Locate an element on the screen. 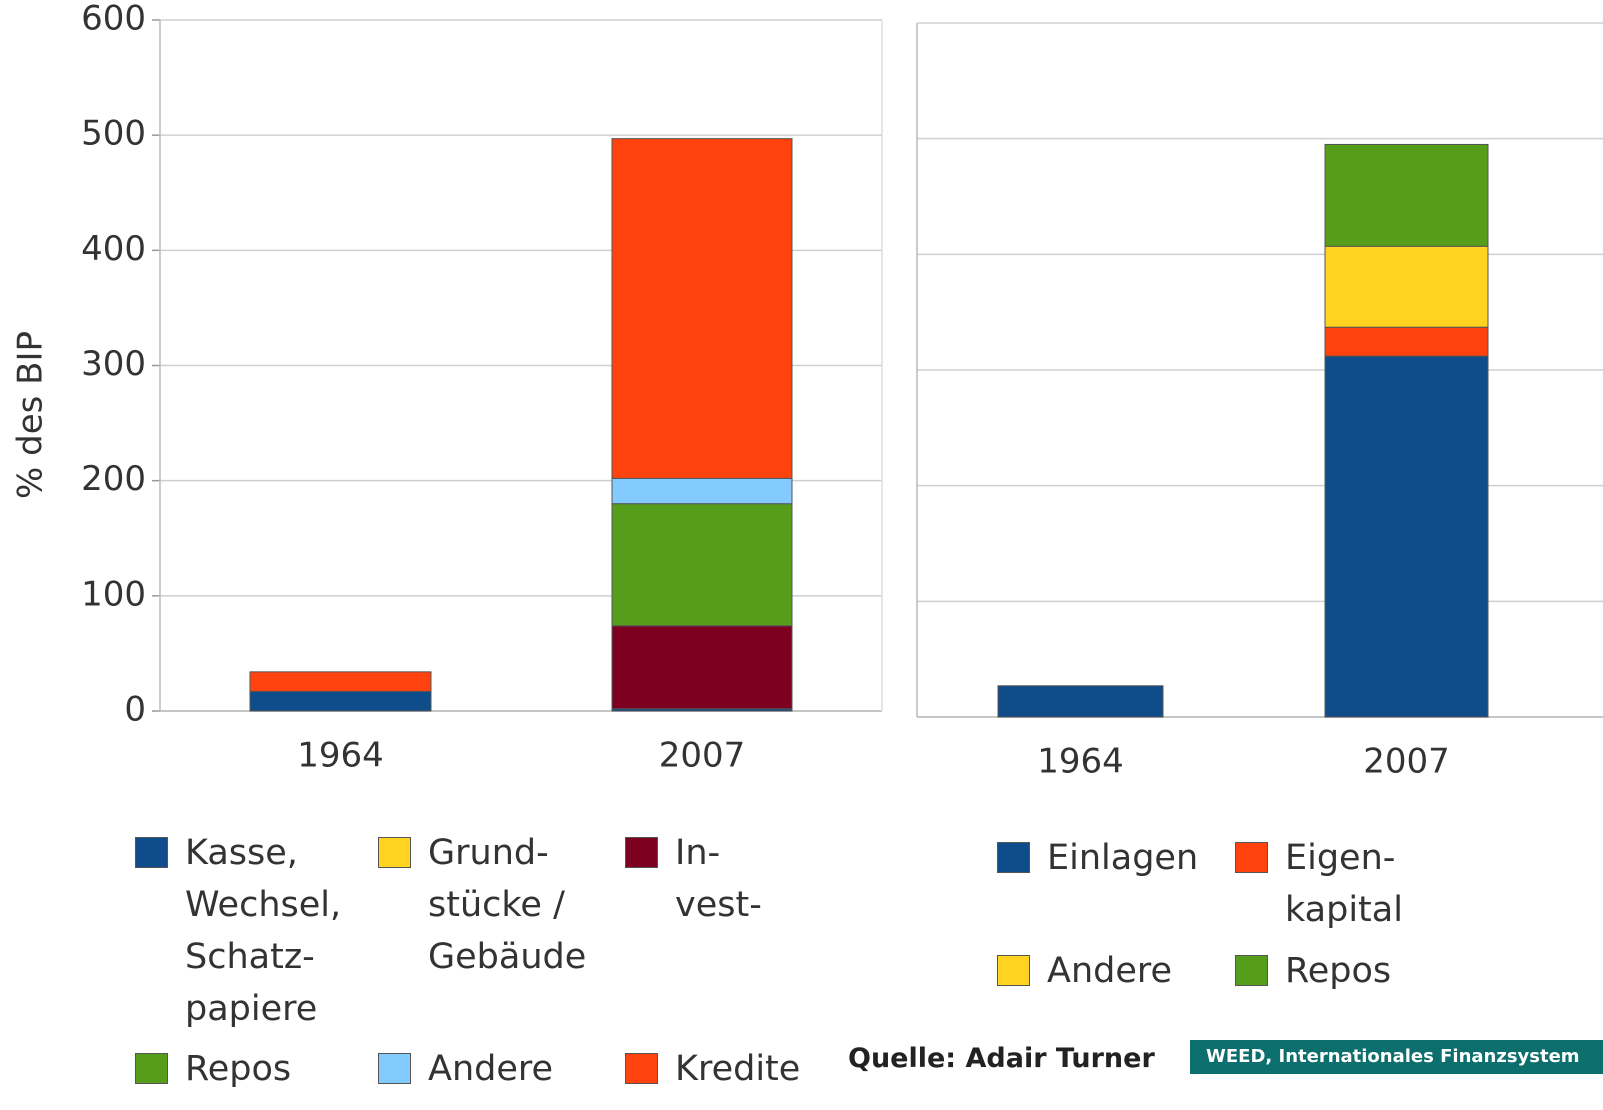  legend-entry: In- vest- is located at coordinates (693, 879).